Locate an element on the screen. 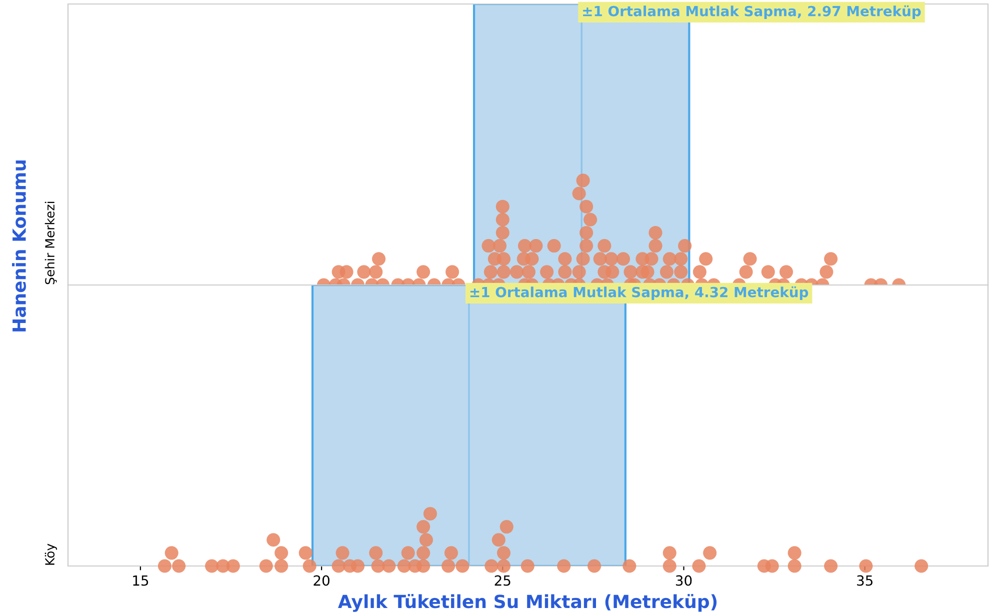 The width and height of the screenshot is (997, 615). x-axis-title: Aylık Tüketilen Su Miktarı (Metreküp) is located at coordinates (527, 603).